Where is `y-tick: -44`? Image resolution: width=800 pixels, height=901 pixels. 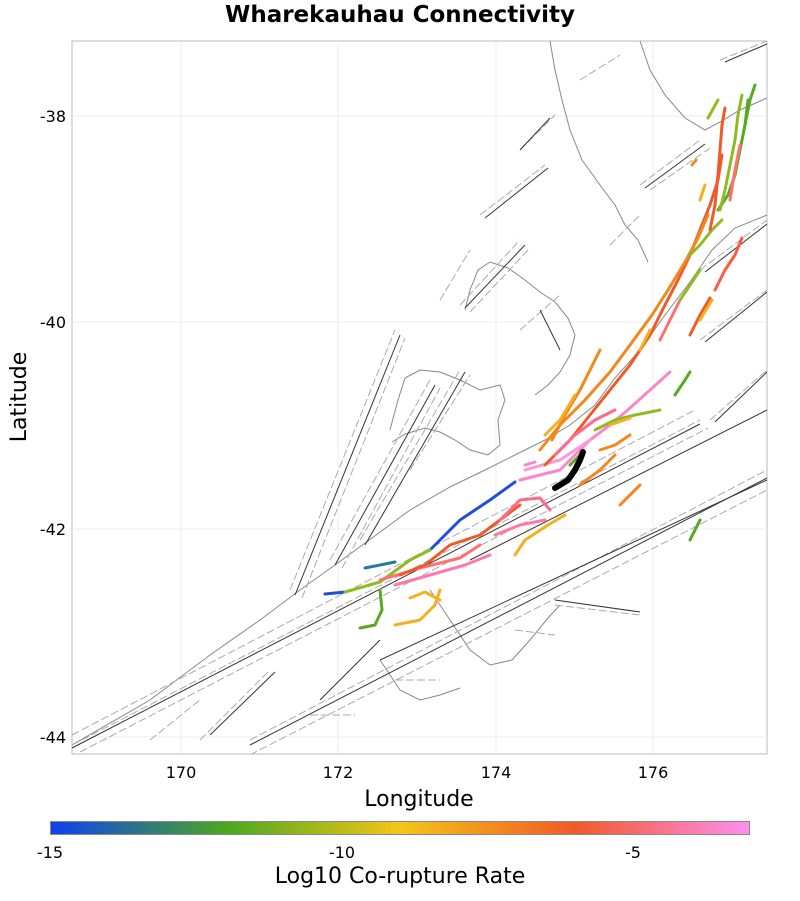
y-tick: -44 is located at coordinates (53, 737).